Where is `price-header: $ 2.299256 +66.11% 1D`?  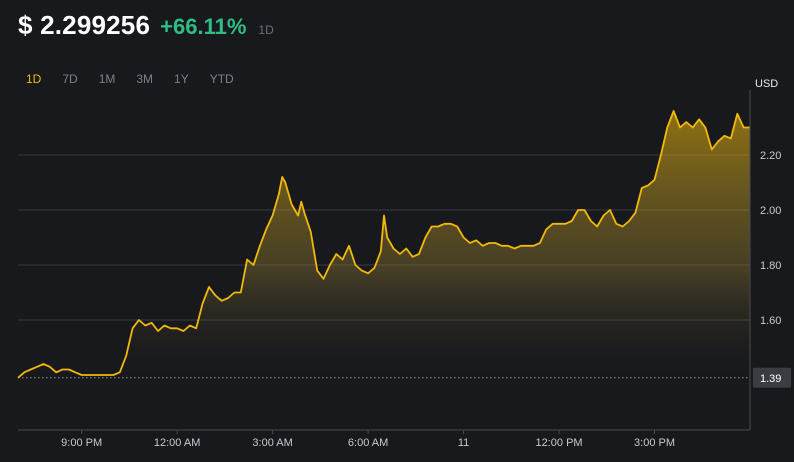 price-header: $ 2.299256 +66.11% 1D is located at coordinates (146, 25).